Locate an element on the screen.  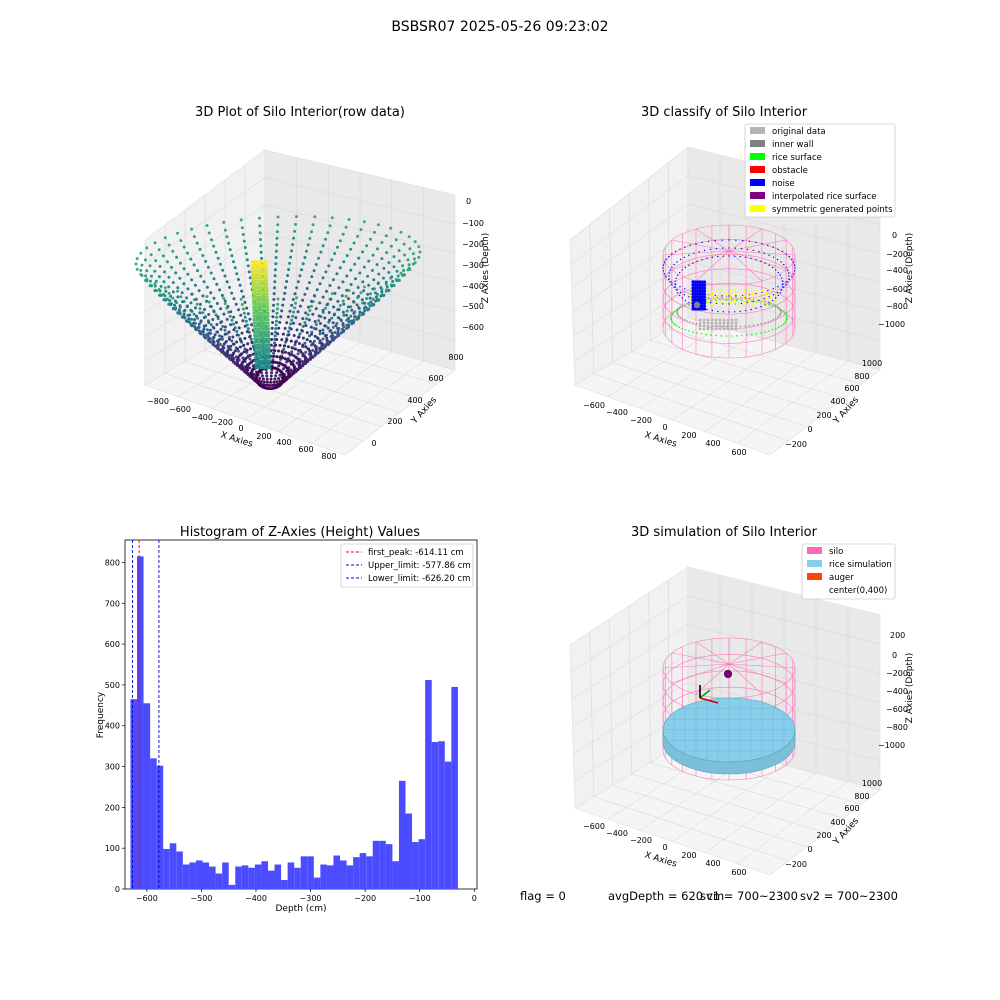
z-tick: −300 is located at coordinates (473, 265).